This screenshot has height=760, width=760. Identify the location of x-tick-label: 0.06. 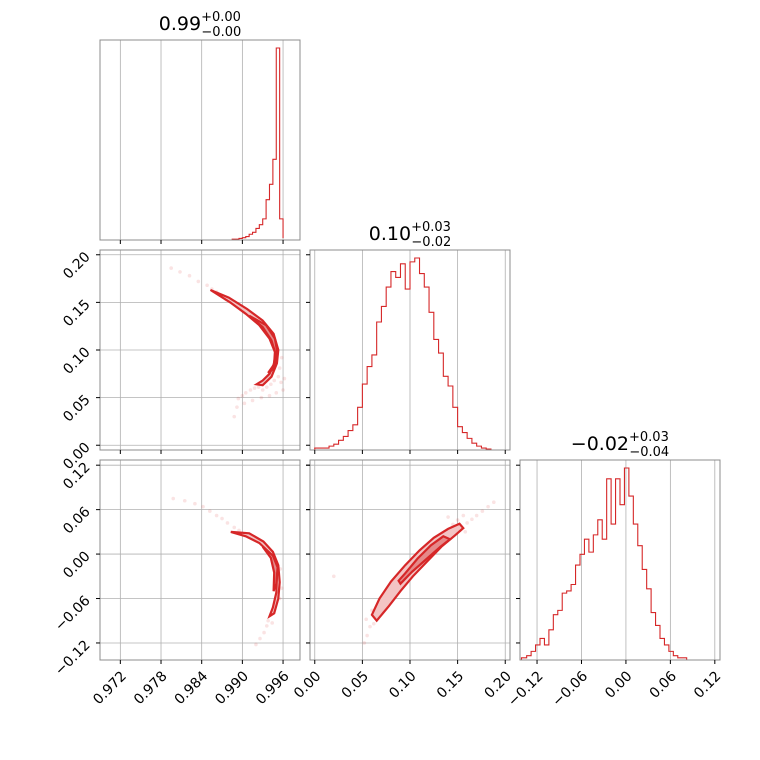
(663, 684).